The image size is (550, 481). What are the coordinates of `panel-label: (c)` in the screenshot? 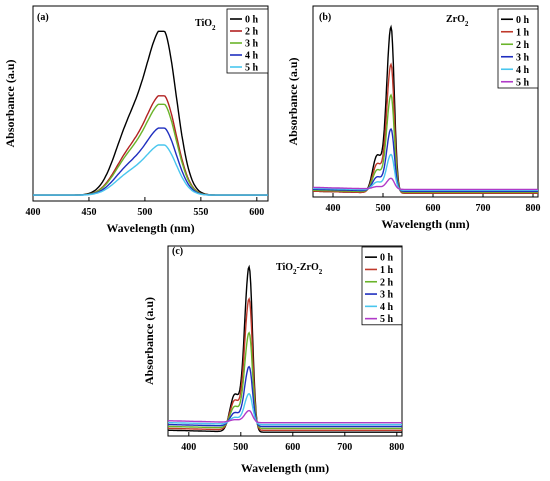 It's located at (177, 251).